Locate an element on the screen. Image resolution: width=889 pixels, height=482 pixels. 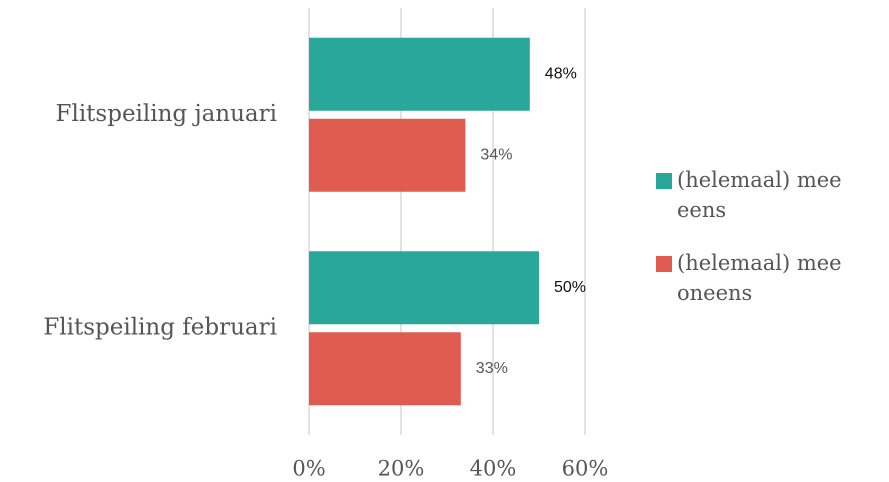
value-label: 48% is located at coordinates (561, 73).